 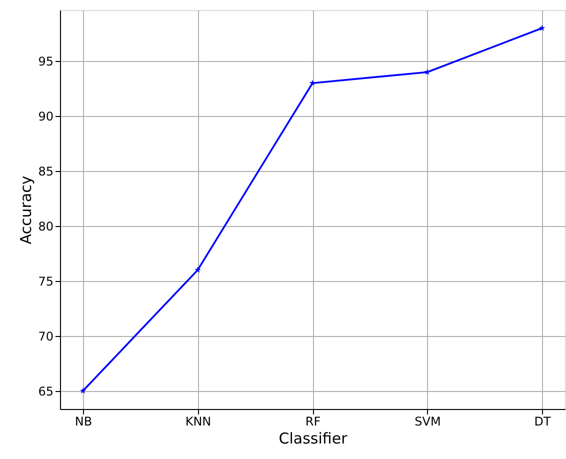 I want to click on y-tick-label: 80, so click(x=46, y=226).